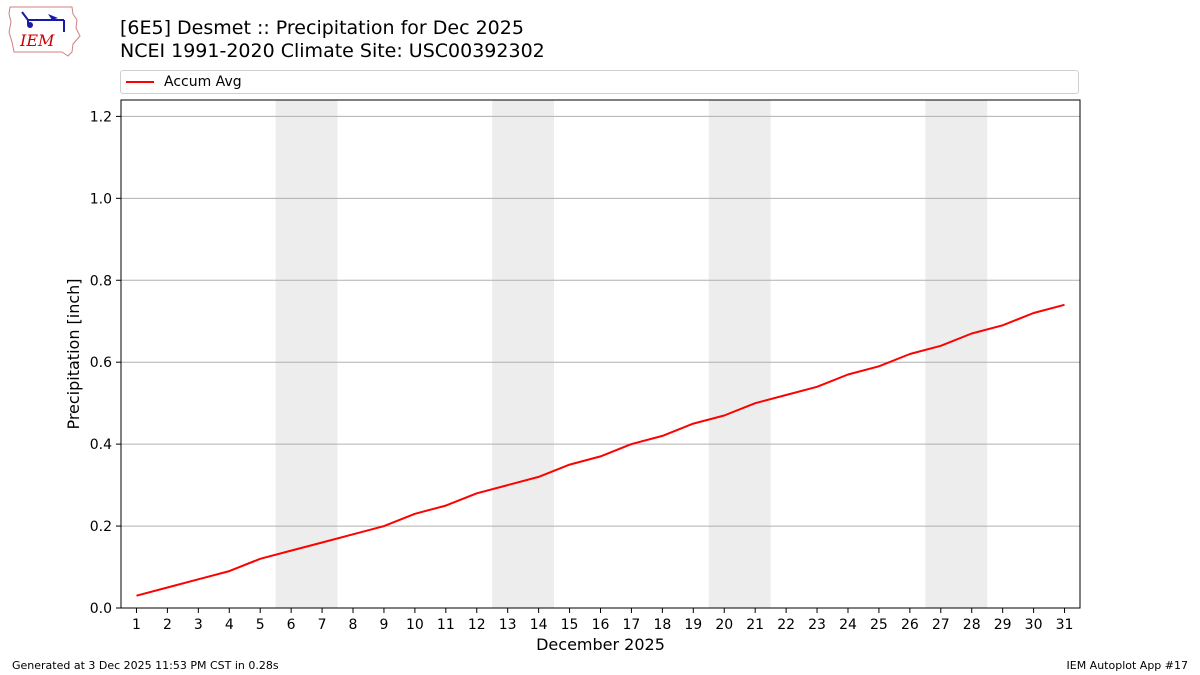  Describe the element at coordinates (724, 625) in the screenshot. I see `x-tick-label: 20` at that location.